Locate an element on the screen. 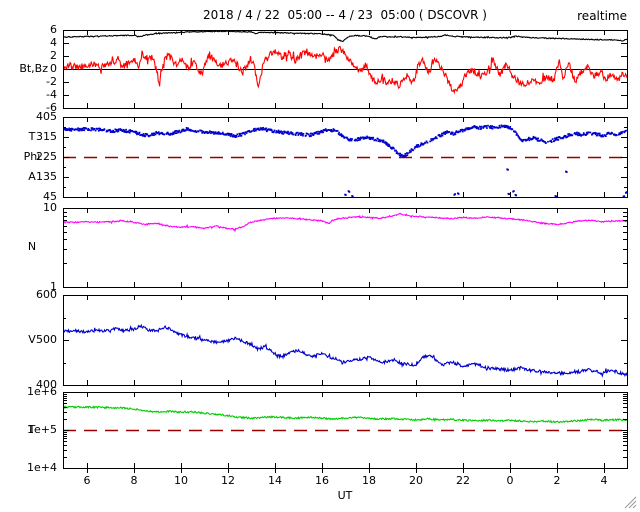 The height and width of the screenshot is (512, 640). y-tick-label: 4 is located at coordinates (53, 42).